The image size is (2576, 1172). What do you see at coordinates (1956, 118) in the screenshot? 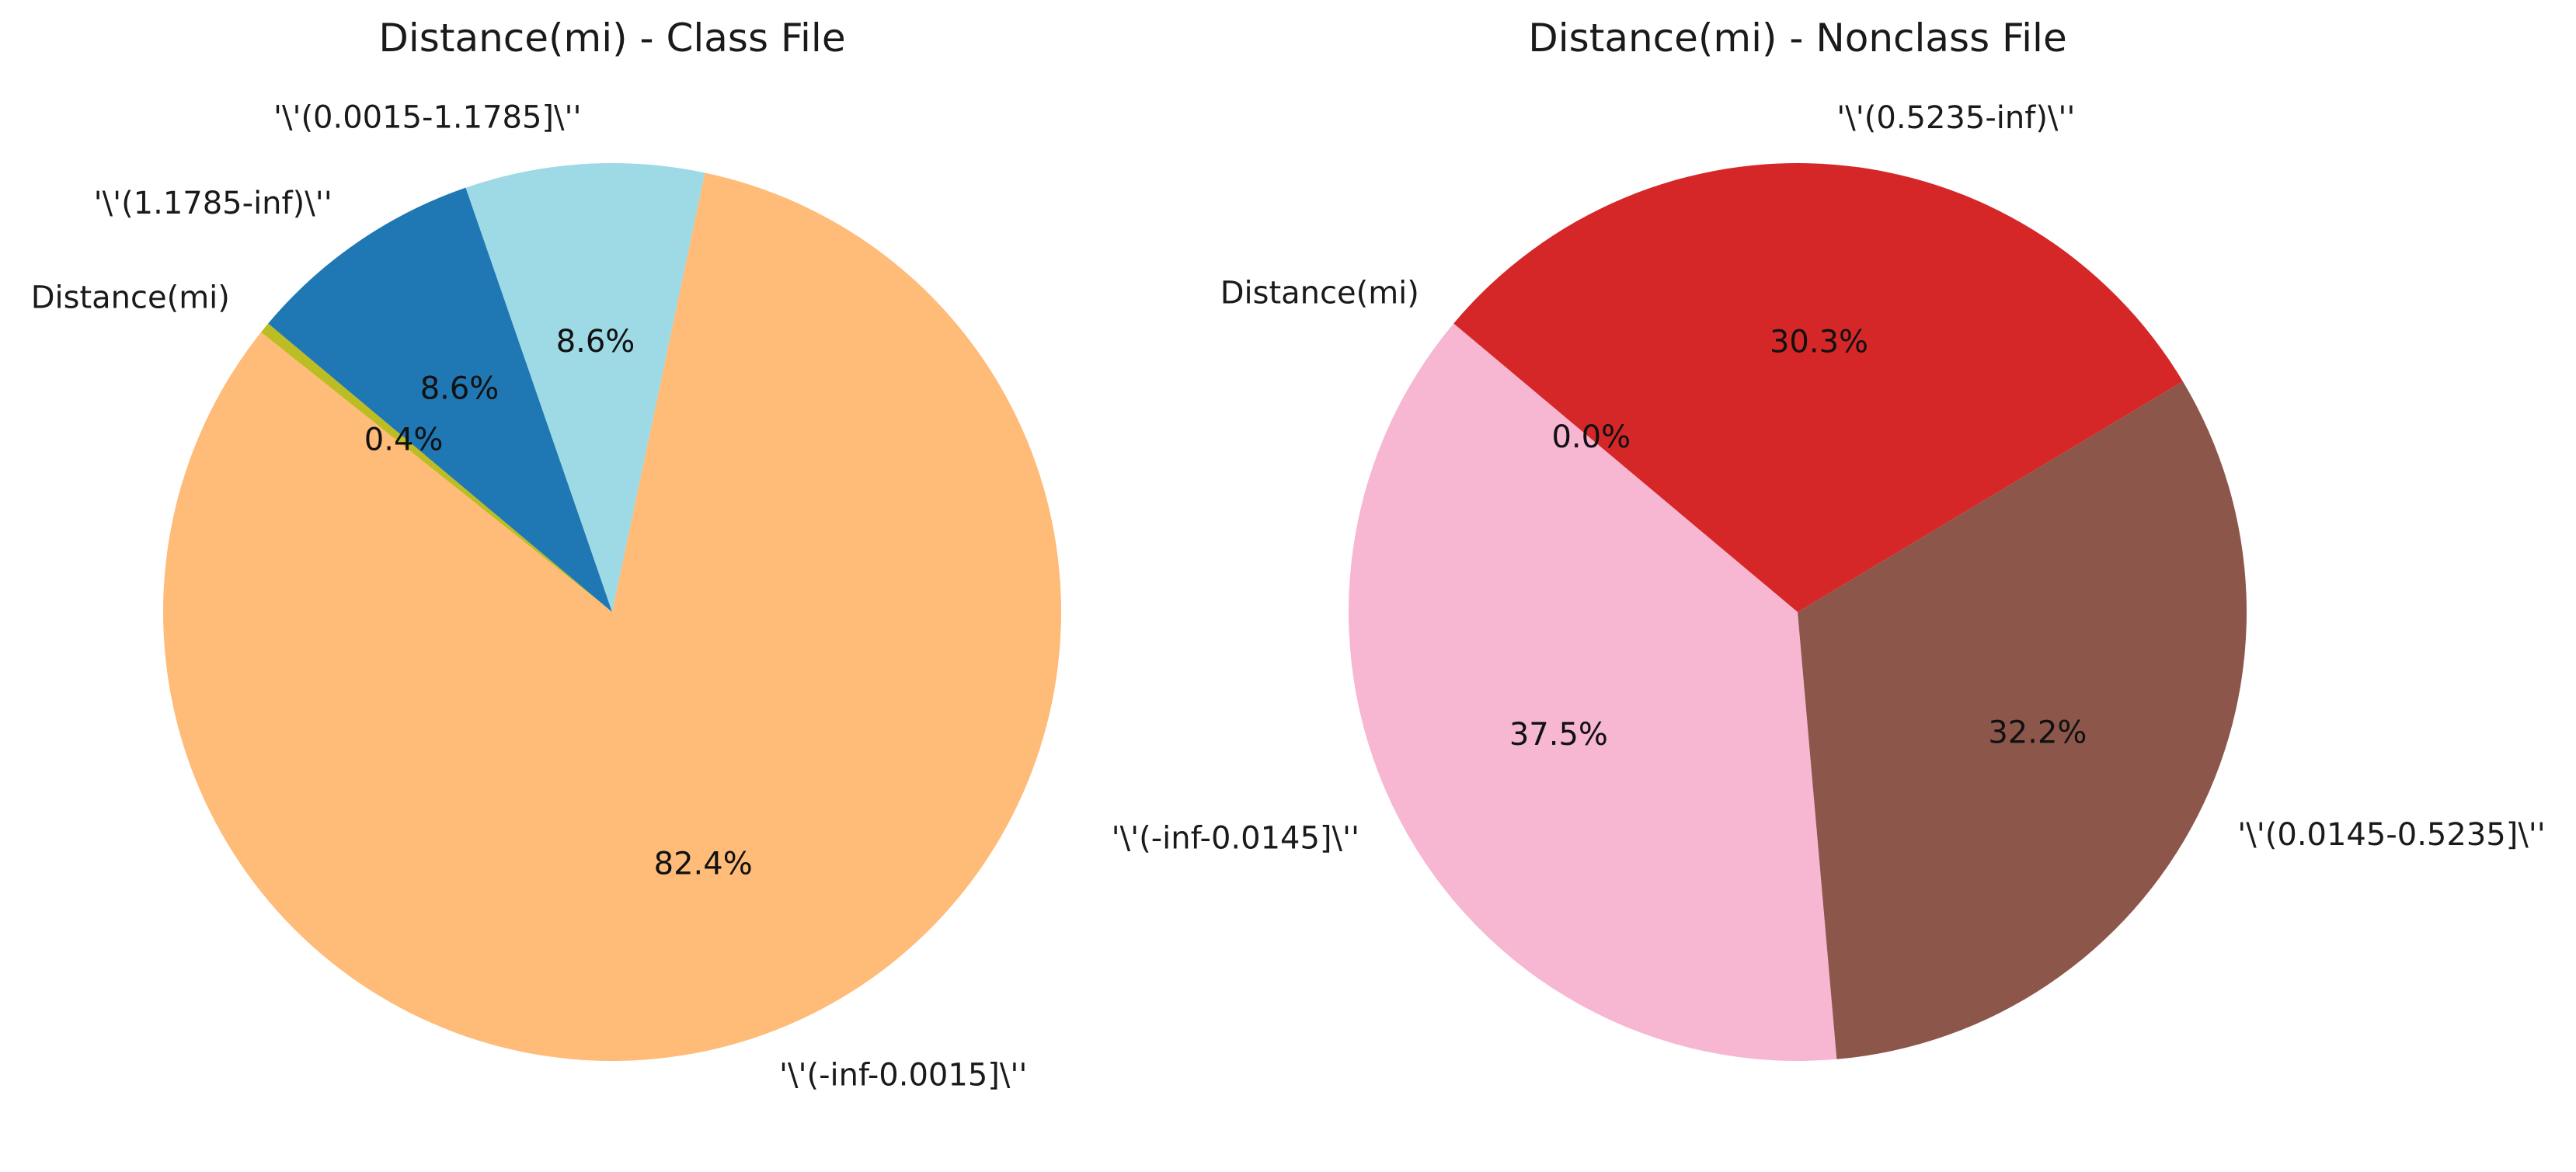
I see `nonclass-file-0-5235-inf-label: '\'(0.5235-inf)\''` at bounding box center [1956, 118].